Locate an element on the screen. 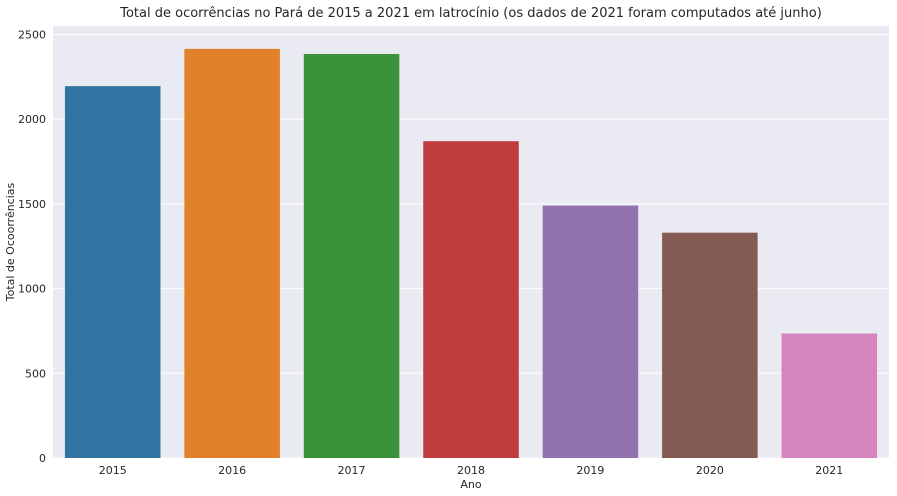  y-tick-label: 500 is located at coordinates (35, 373).